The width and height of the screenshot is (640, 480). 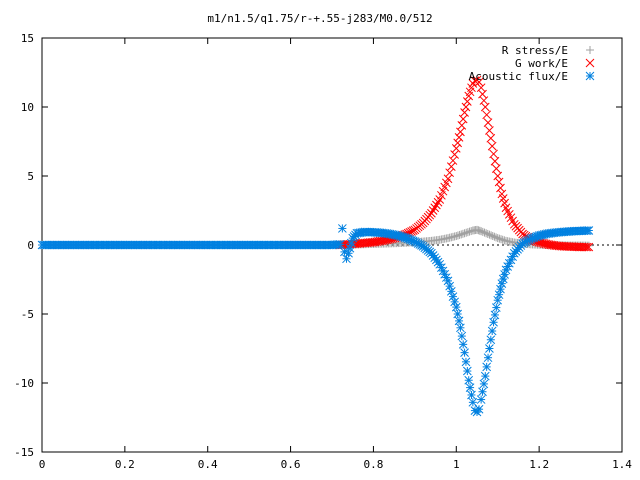 I want to click on x-tick-label: 1.2, so click(x=539, y=464).